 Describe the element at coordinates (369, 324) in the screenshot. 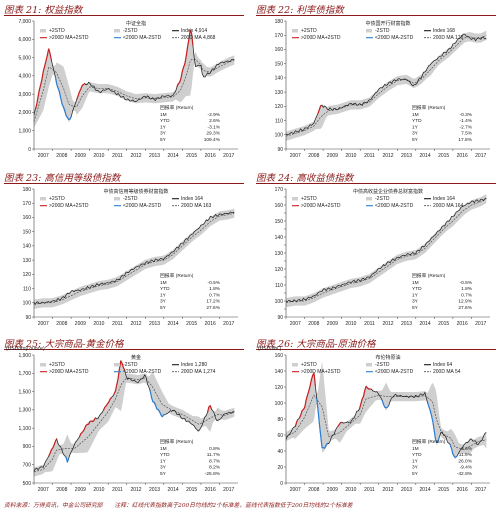

I see `x-tick-label: 2011` at that location.